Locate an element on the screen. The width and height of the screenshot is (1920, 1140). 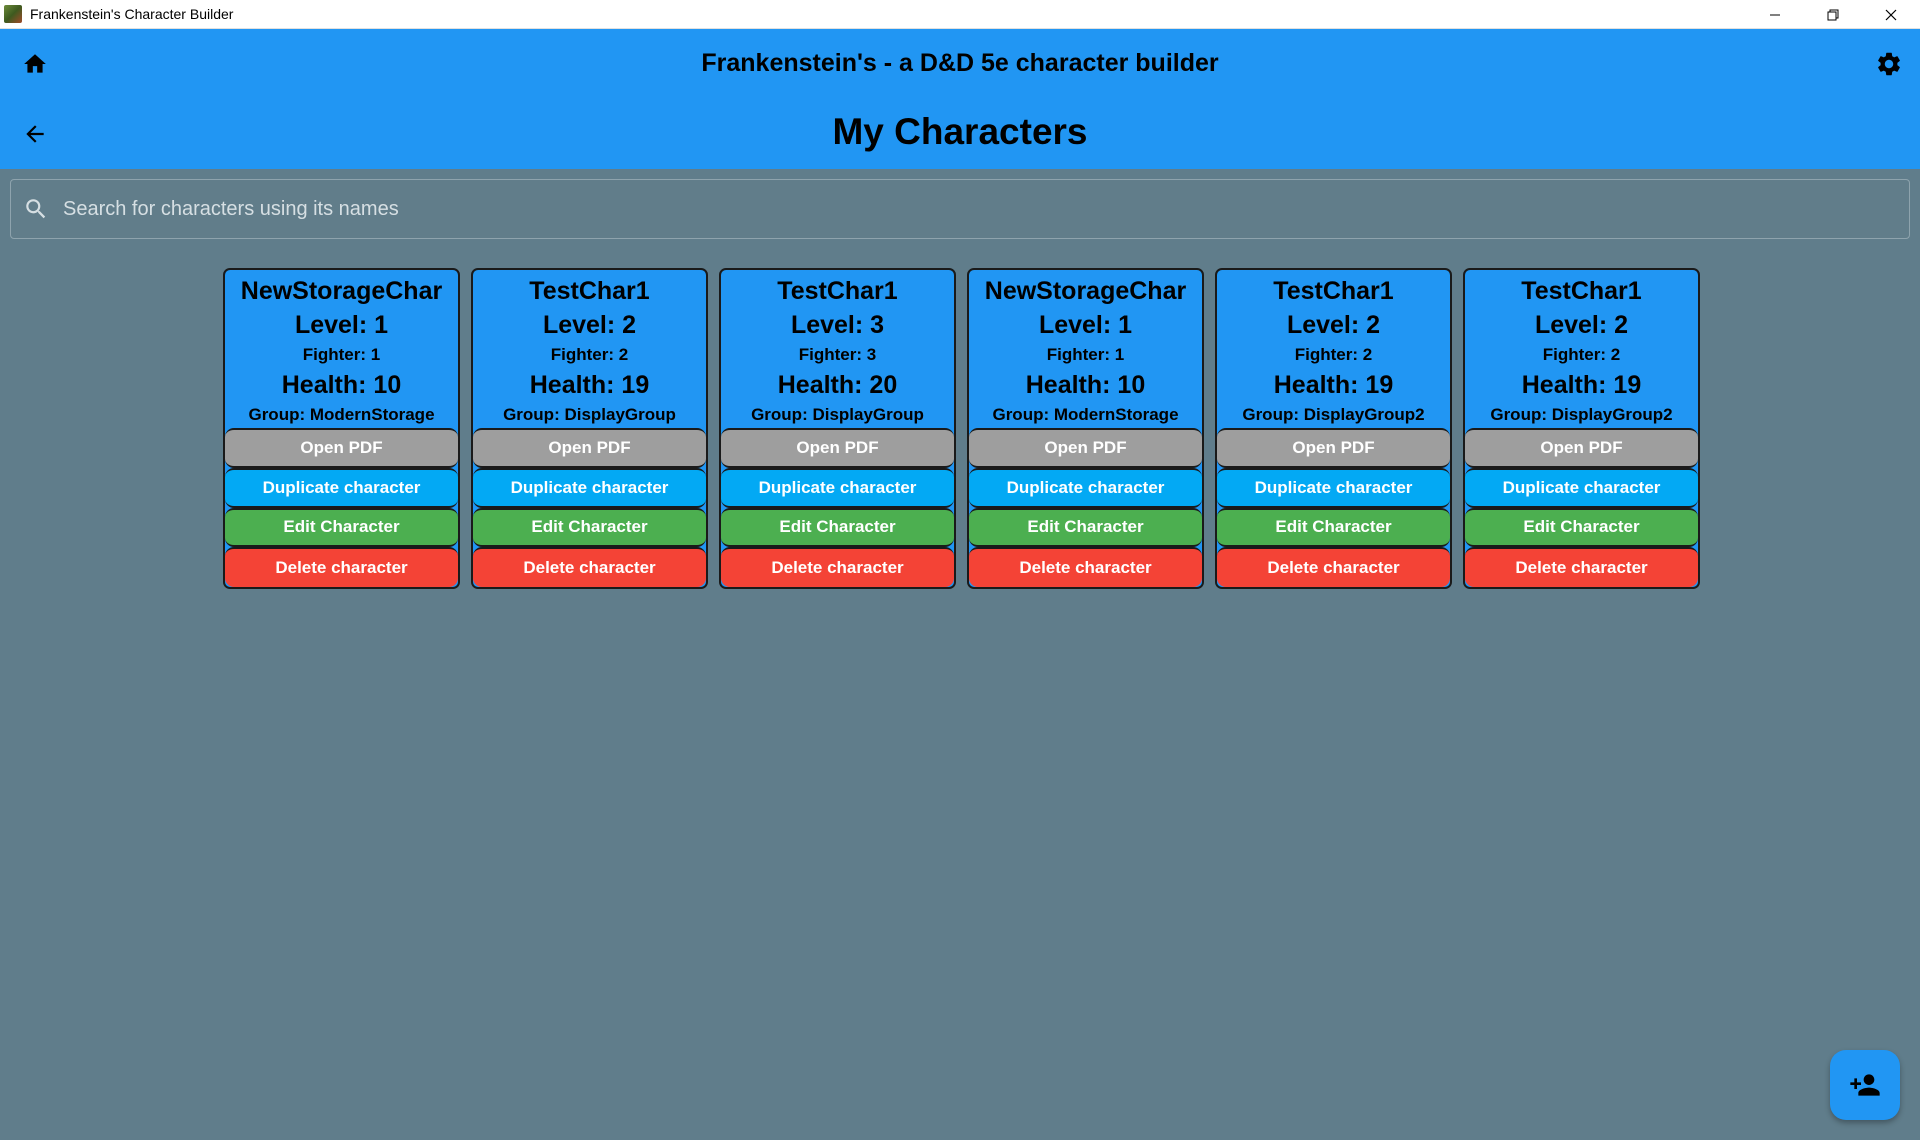
restore-icon is located at coordinates (1833, 14).